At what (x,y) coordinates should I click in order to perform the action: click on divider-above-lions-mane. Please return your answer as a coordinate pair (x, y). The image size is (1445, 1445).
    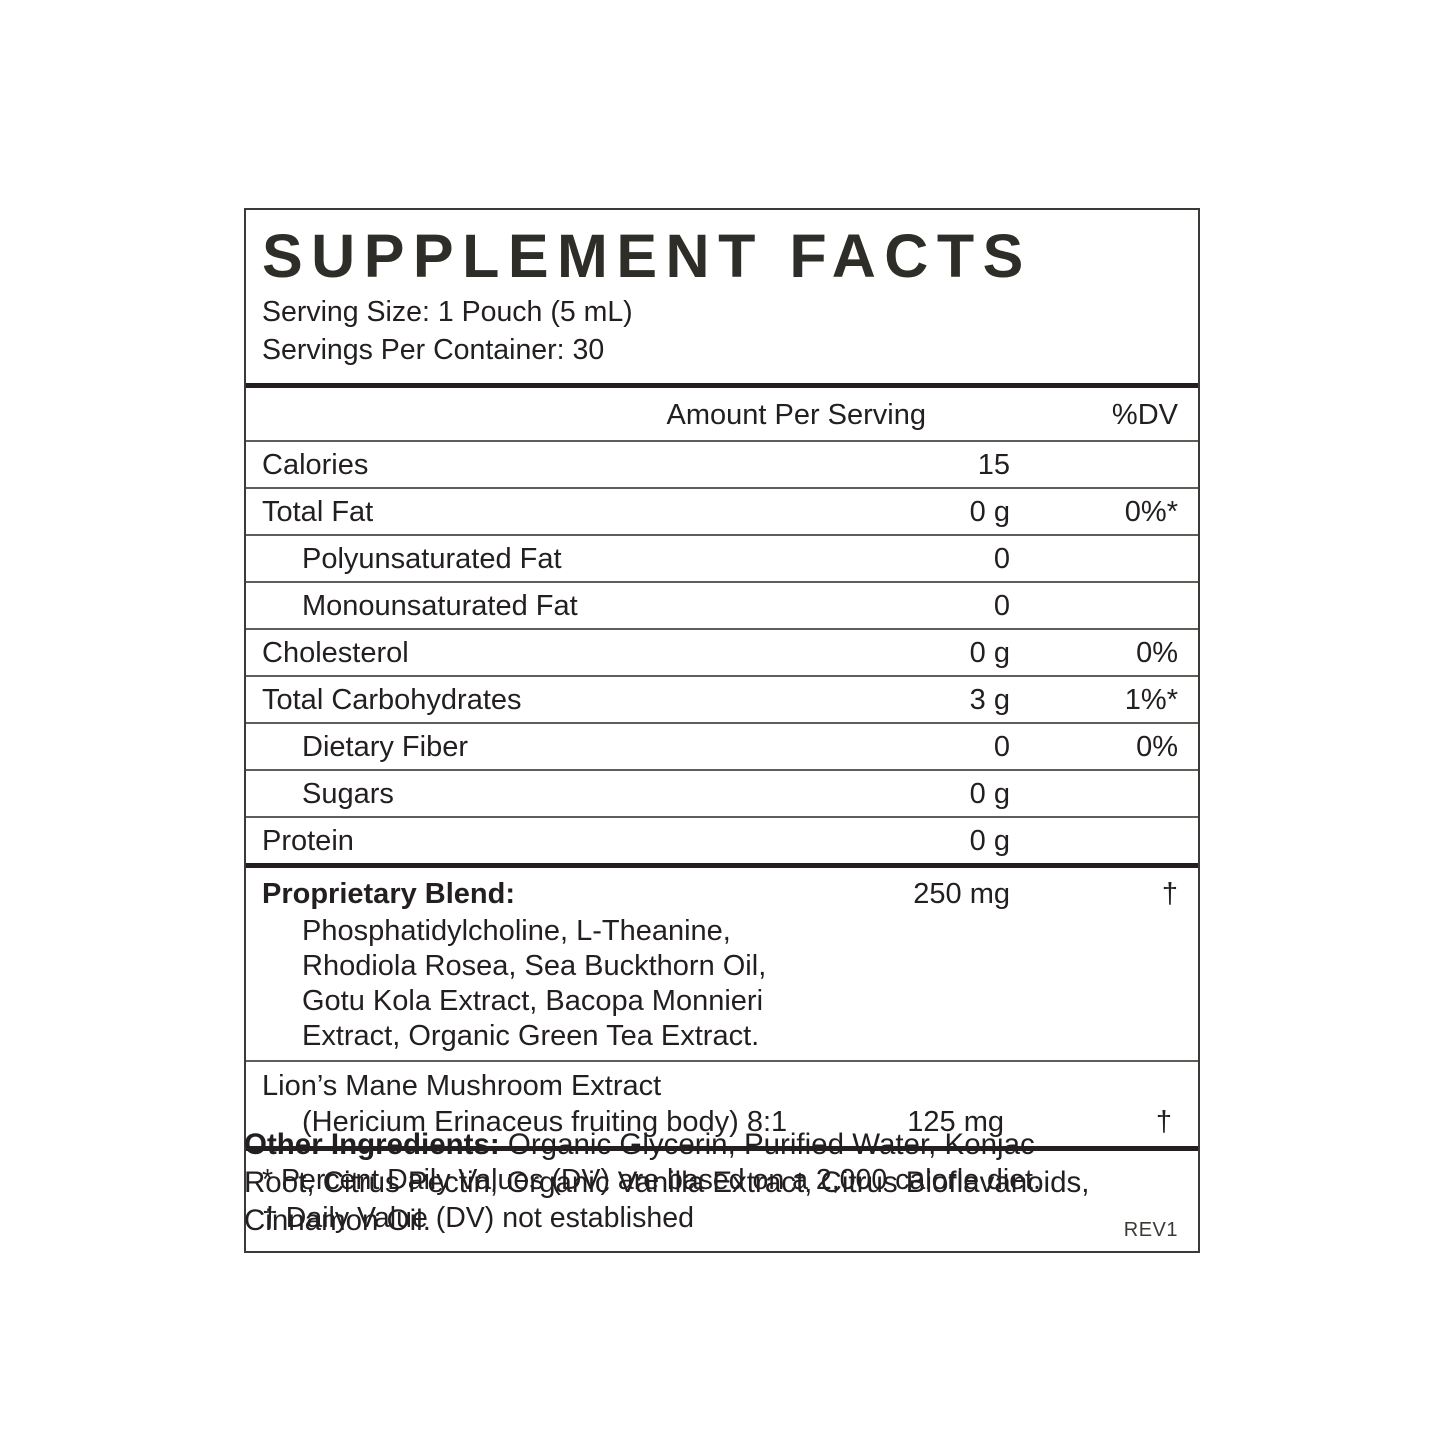
    Looking at the image, I should click on (722, 1061).